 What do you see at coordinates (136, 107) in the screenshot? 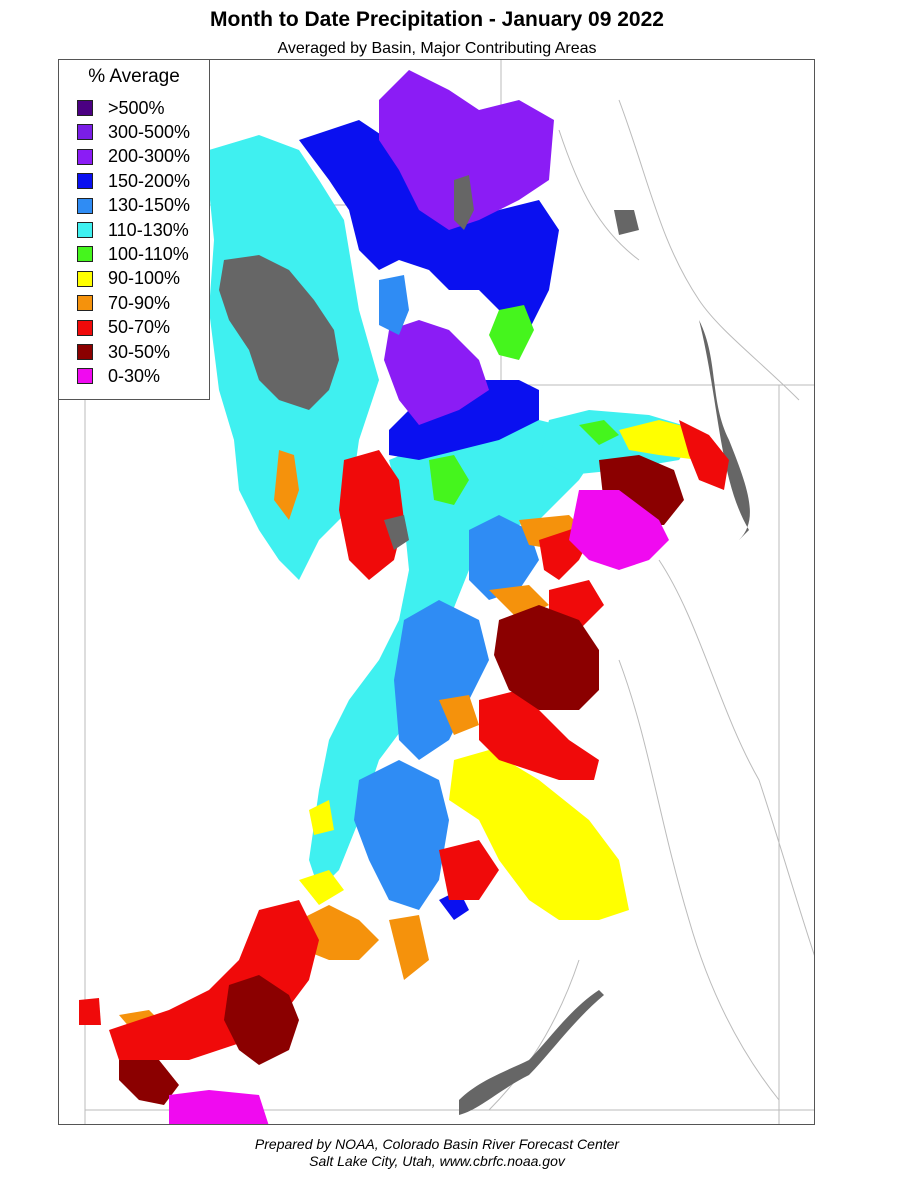
I see `legend-label: >500%` at bounding box center [136, 107].